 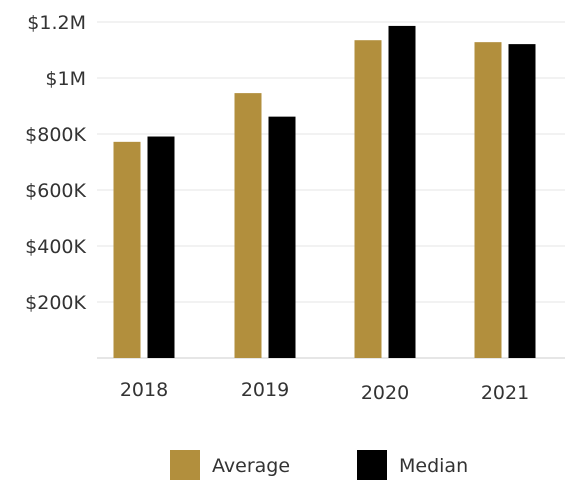 What do you see at coordinates (251, 466) in the screenshot?
I see `legend-label-average: Average` at bounding box center [251, 466].